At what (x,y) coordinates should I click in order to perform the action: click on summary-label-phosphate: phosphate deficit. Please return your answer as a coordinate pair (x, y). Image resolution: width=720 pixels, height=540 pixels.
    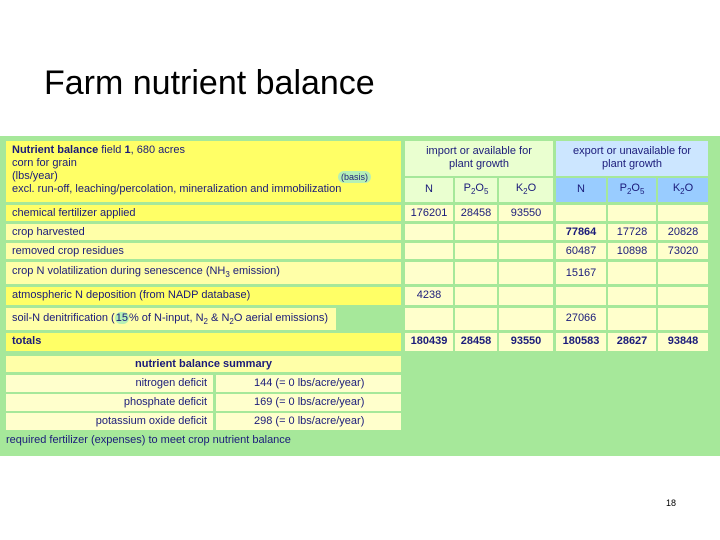
    Looking at the image, I should click on (109, 402).